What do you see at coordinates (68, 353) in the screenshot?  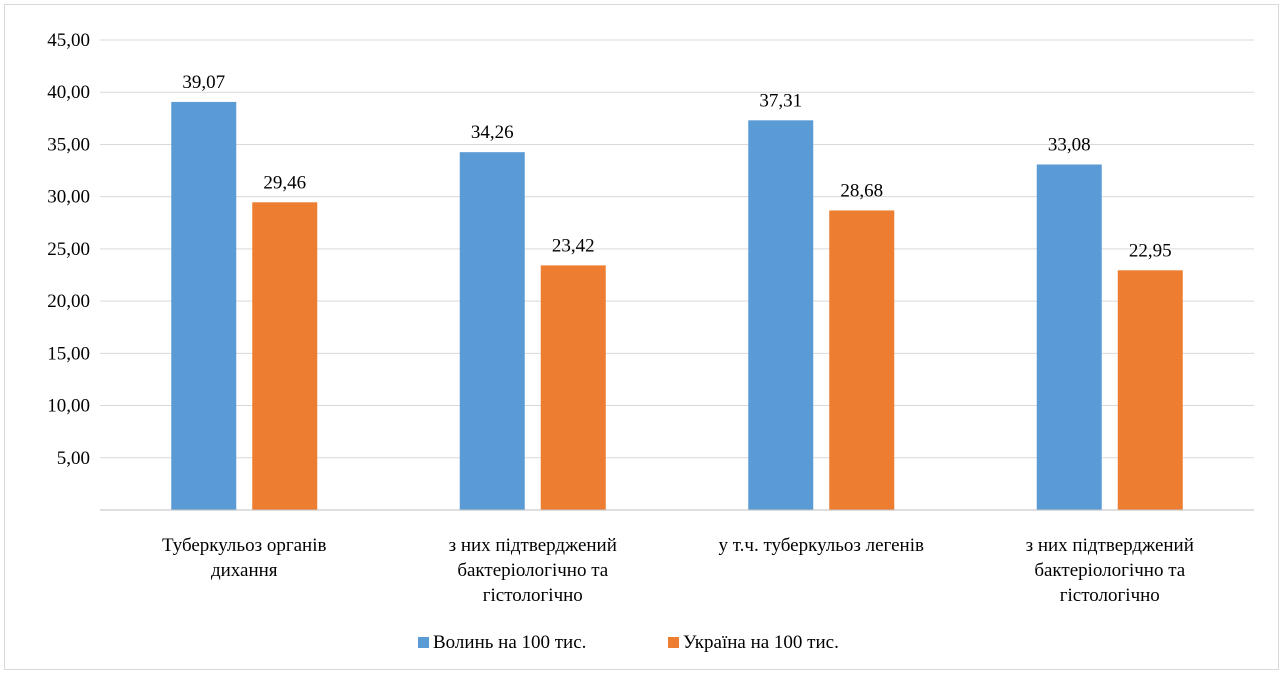 I see `y-tick-label: 15,00` at bounding box center [68, 353].